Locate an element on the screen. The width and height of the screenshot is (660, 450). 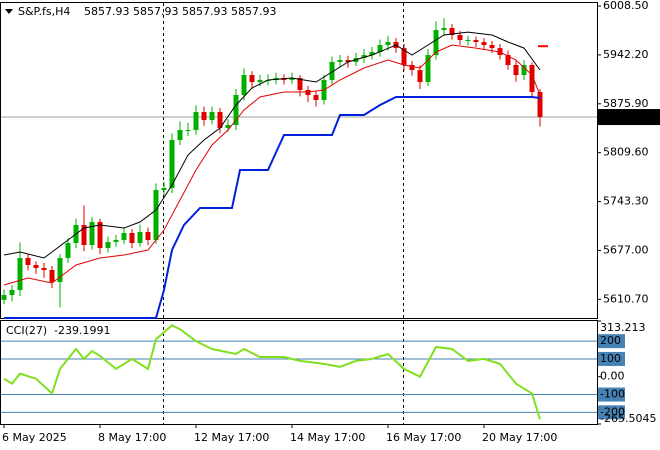
y-tick-label: 5610.70 is located at coordinates (626, 298).